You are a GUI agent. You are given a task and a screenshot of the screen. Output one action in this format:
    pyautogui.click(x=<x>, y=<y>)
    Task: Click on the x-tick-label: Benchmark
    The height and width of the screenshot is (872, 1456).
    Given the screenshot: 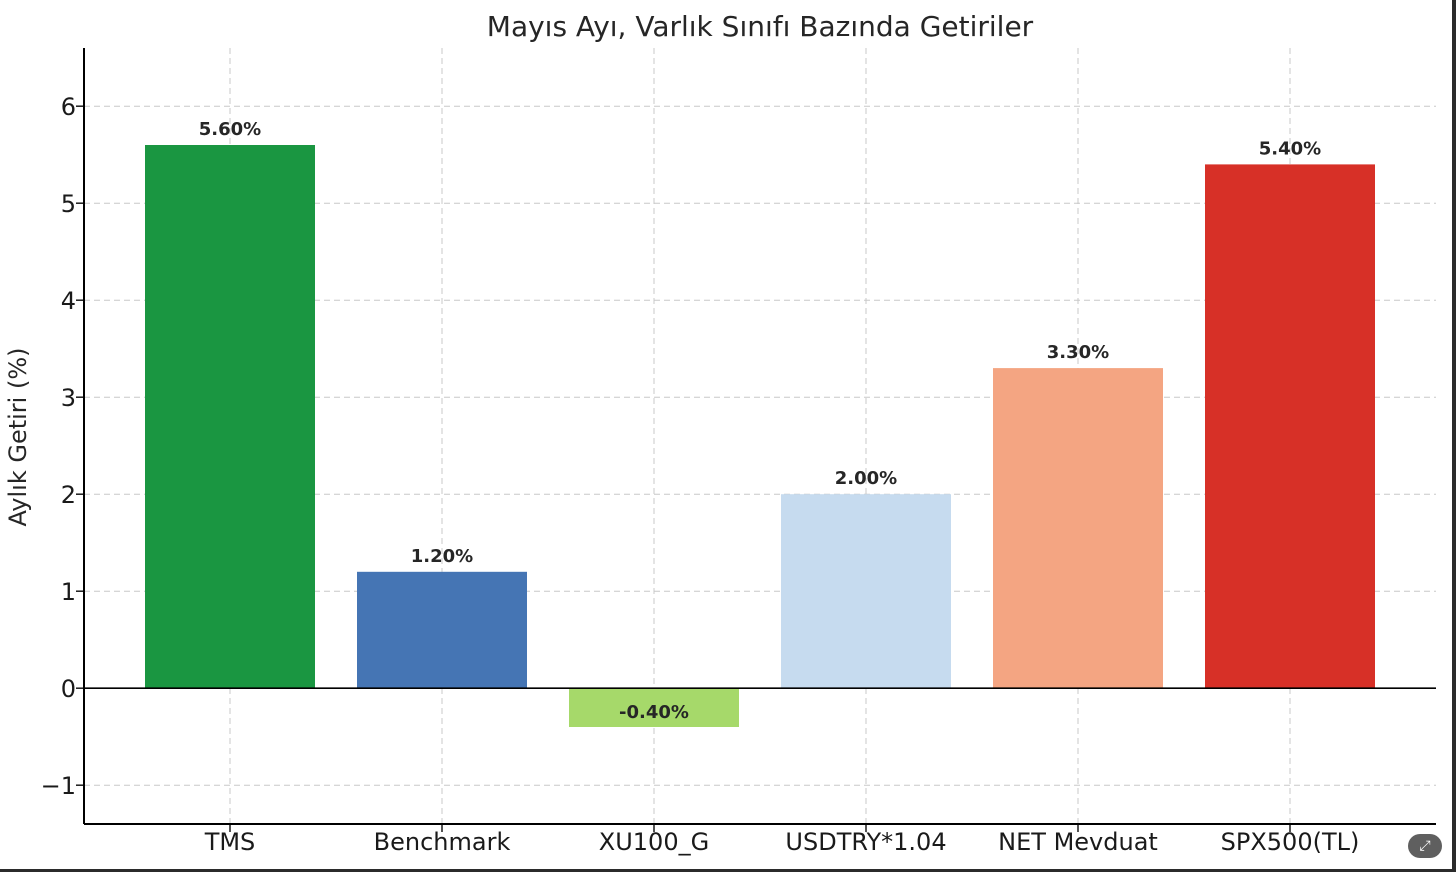 What is the action you would take?
    pyautogui.click(x=442, y=842)
    